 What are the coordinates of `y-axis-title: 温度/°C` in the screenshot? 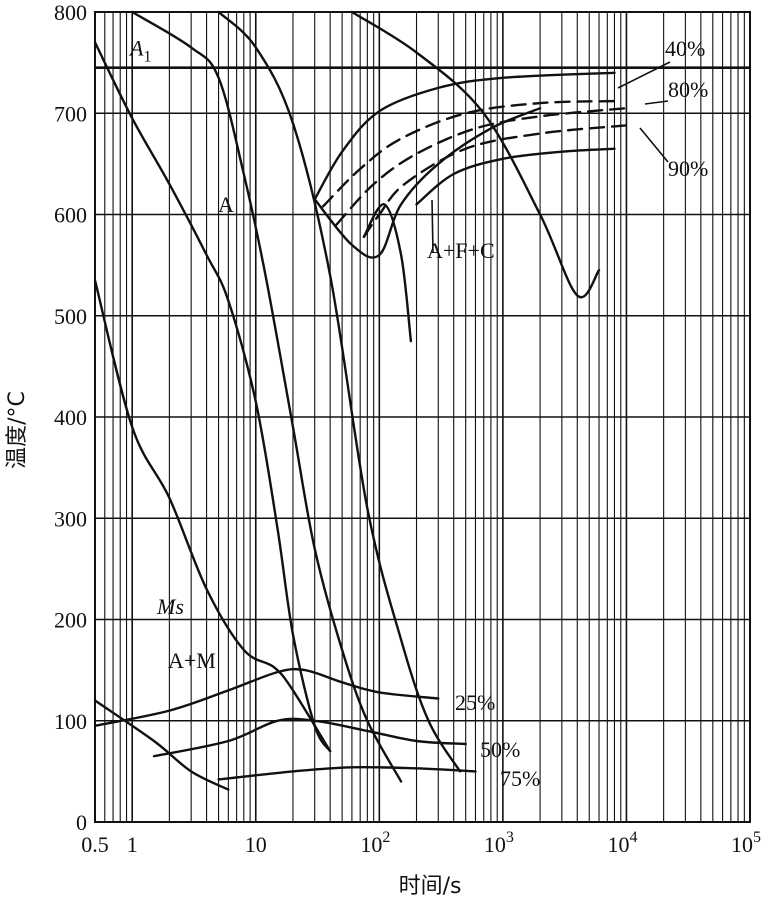 It's located at (17, 430).